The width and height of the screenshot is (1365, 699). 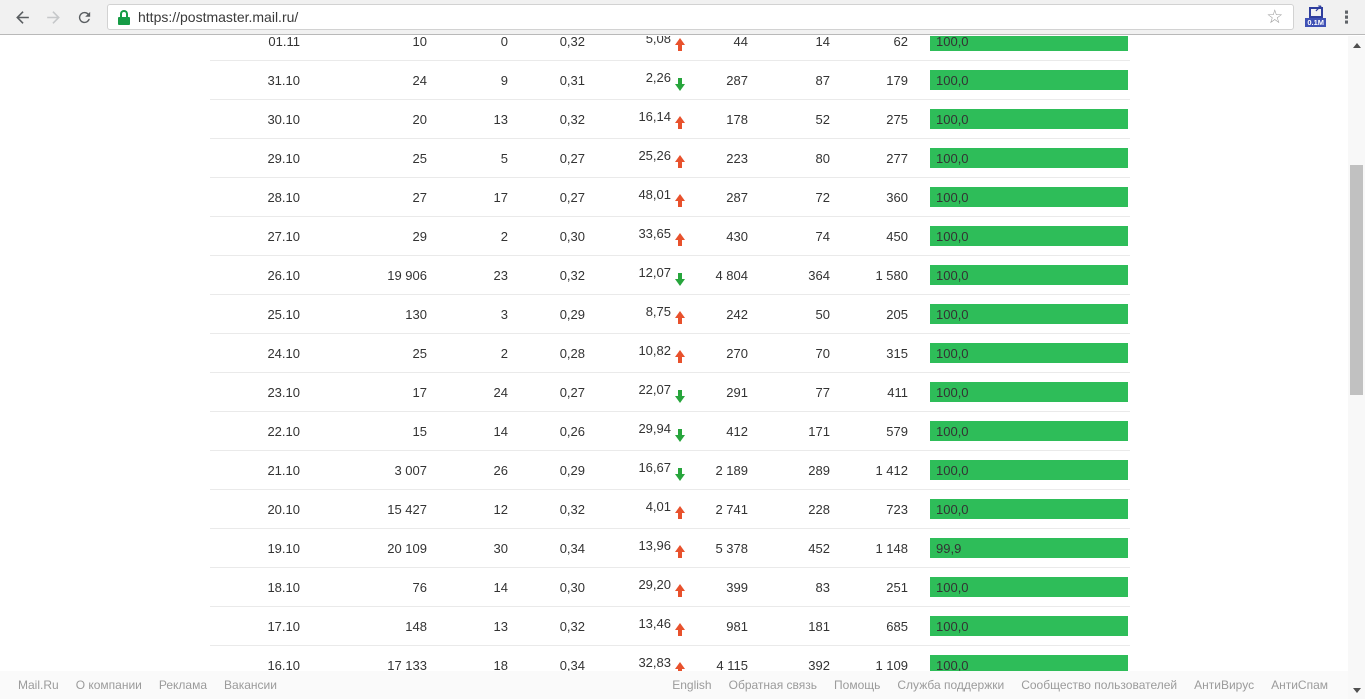 I want to click on cell-v6: 205, so click(x=897, y=314).